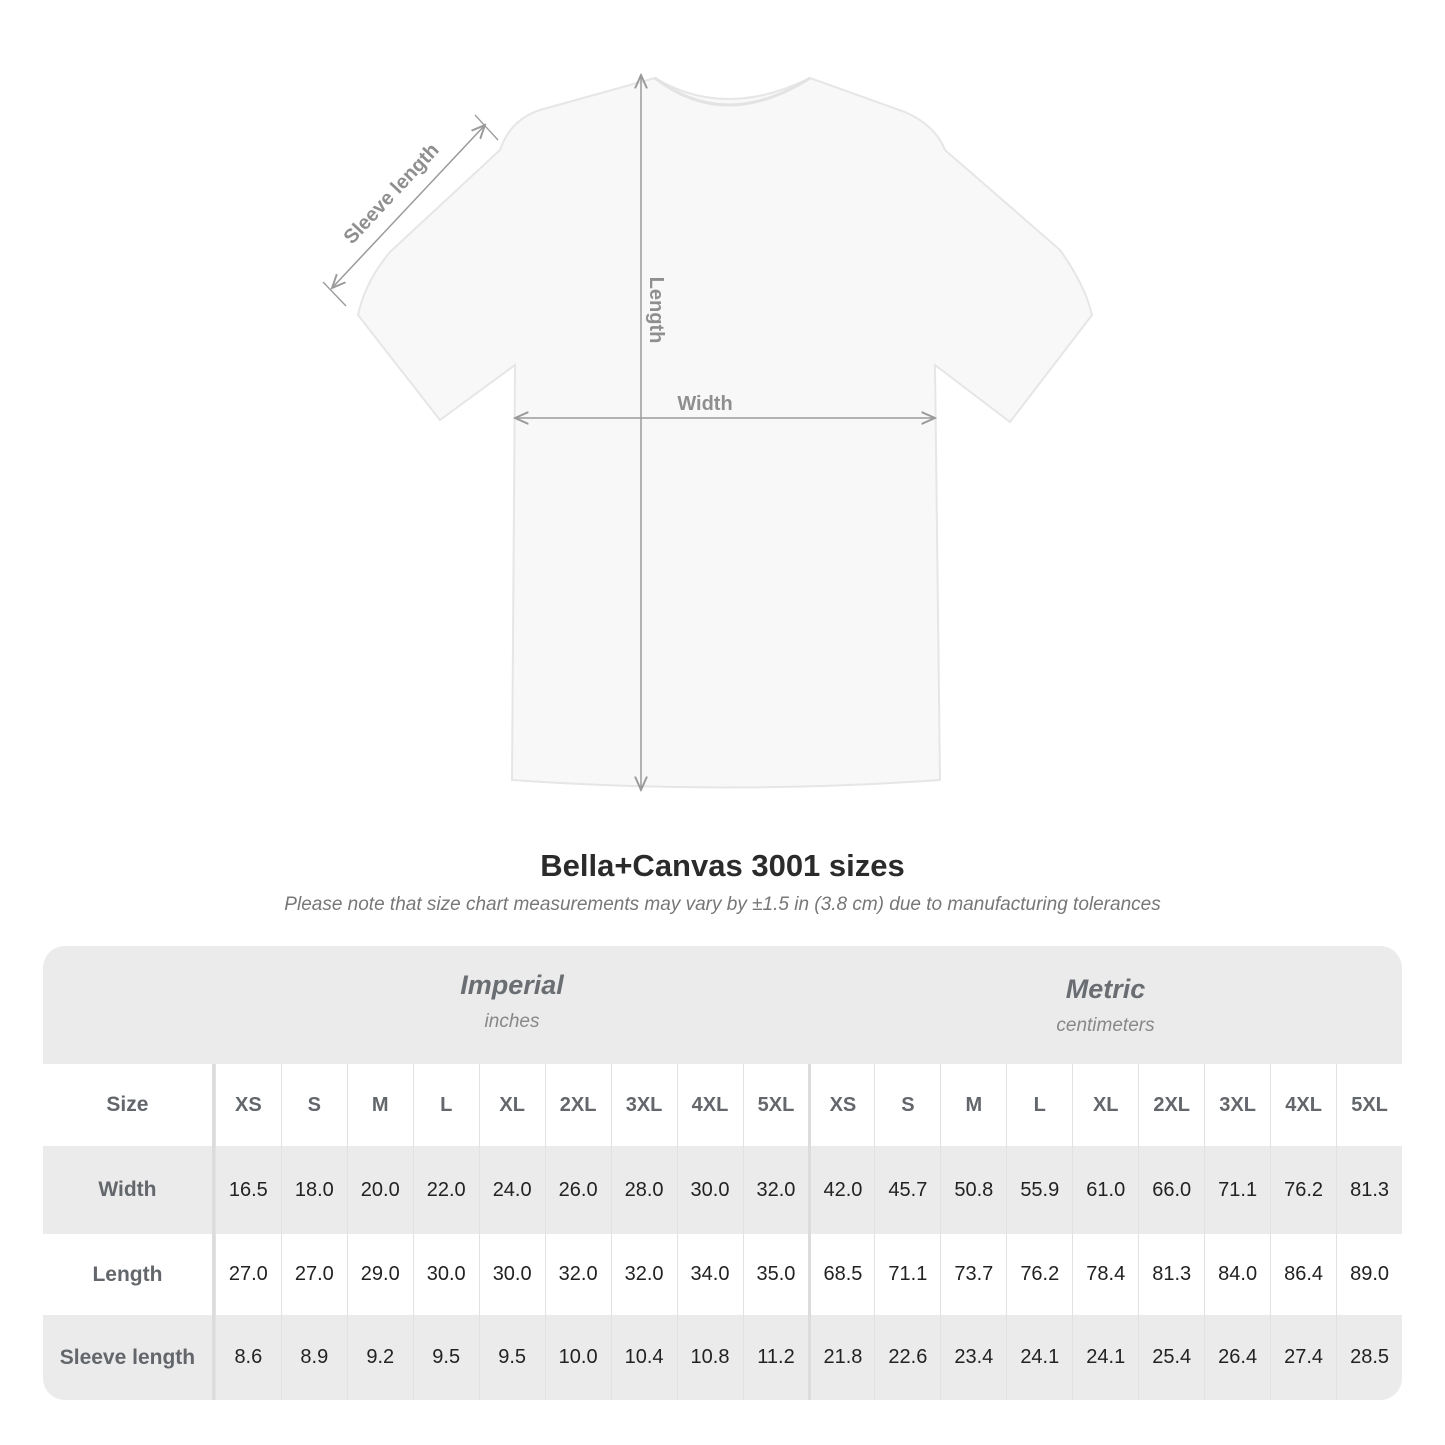 Image resolution: width=1445 pixels, height=1445 pixels. What do you see at coordinates (709, 1274) in the screenshot?
I see `table-cell: 34.0` at bounding box center [709, 1274].